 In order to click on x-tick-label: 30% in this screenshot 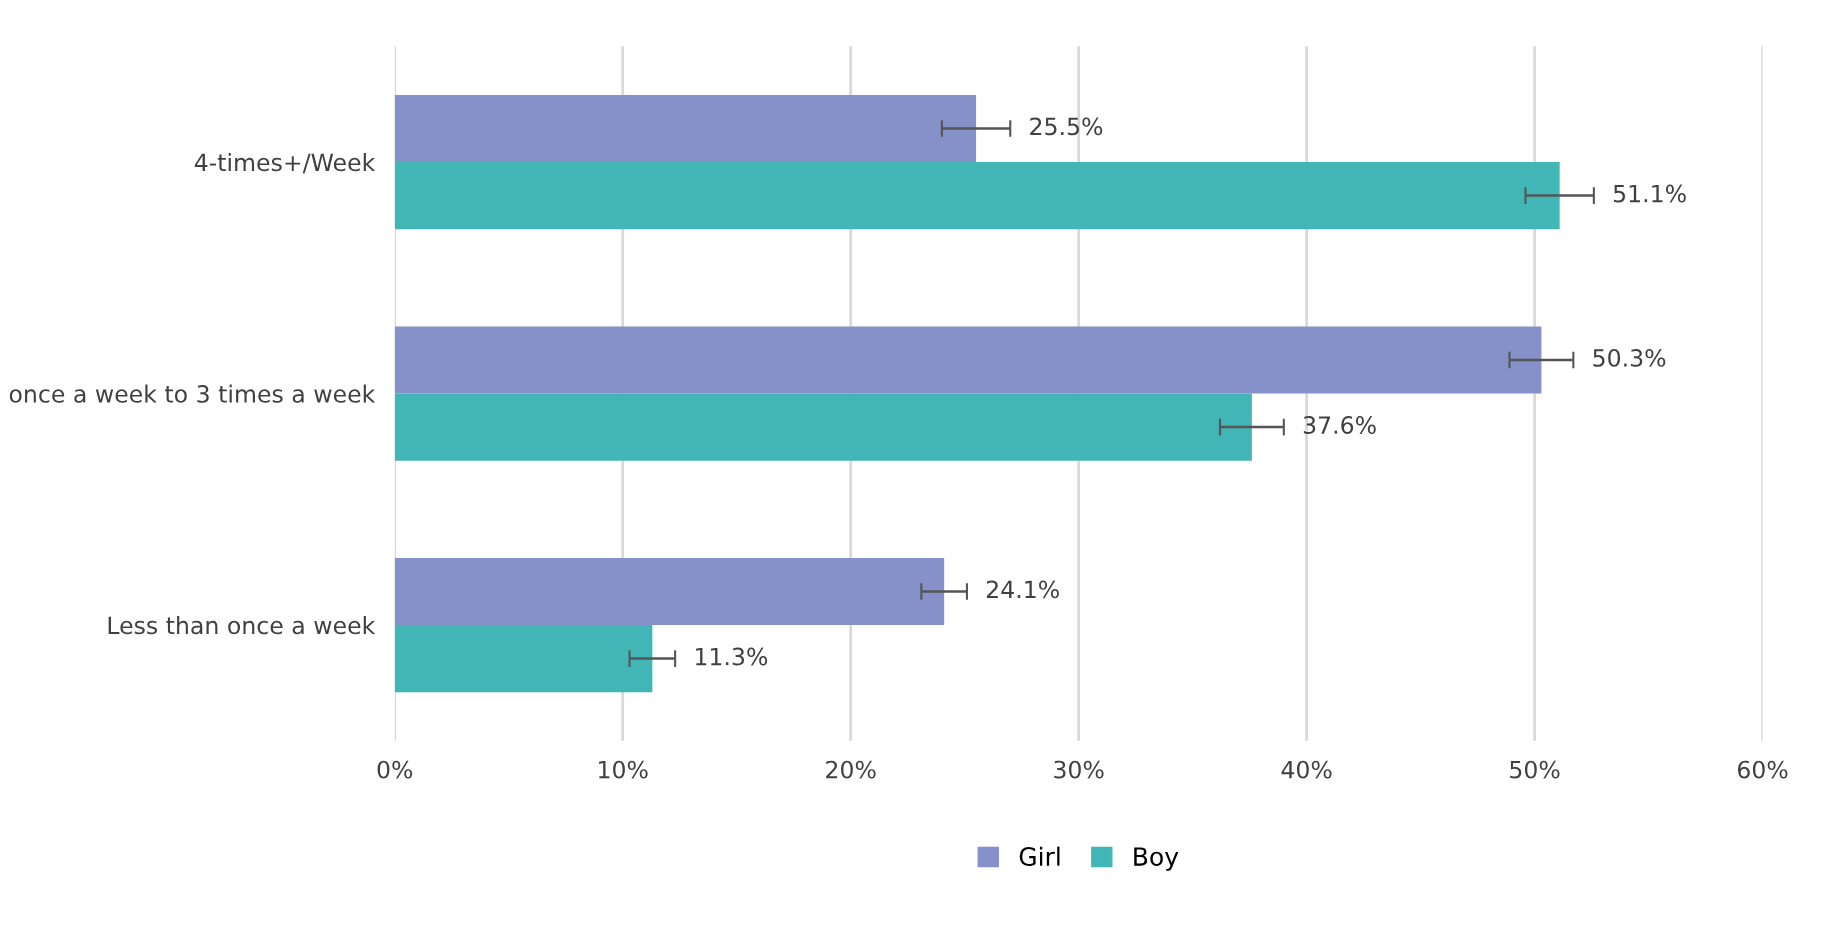, I will do `click(1079, 769)`.